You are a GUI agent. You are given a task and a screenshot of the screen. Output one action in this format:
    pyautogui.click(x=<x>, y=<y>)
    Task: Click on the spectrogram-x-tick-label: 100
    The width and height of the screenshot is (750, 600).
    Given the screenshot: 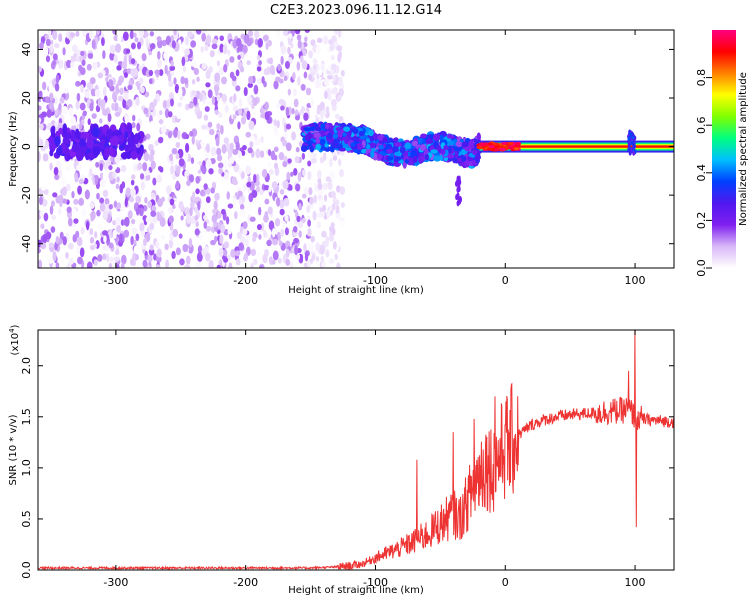 What is the action you would take?
    pyautogui.click(x=635, y=280)
    